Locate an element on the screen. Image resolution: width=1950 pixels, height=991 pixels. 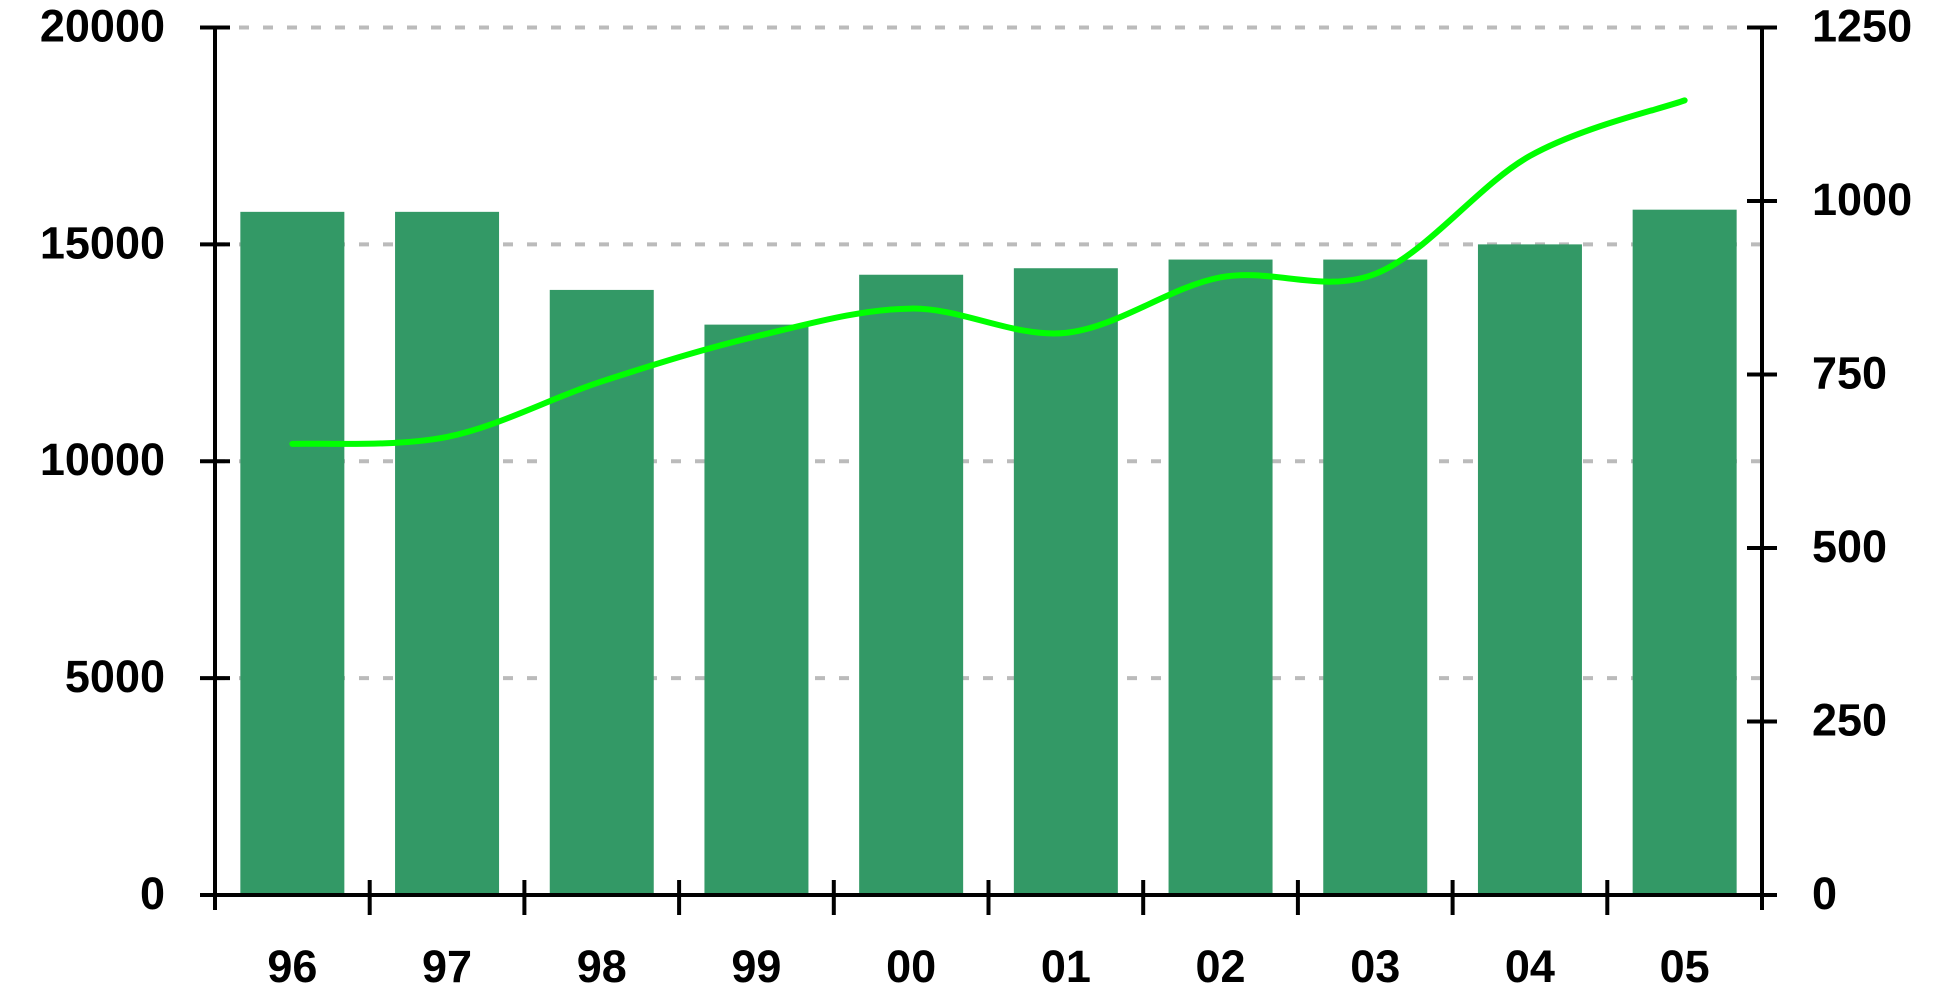
x-tick-label: 01 is located at coordinates (1066, 966).